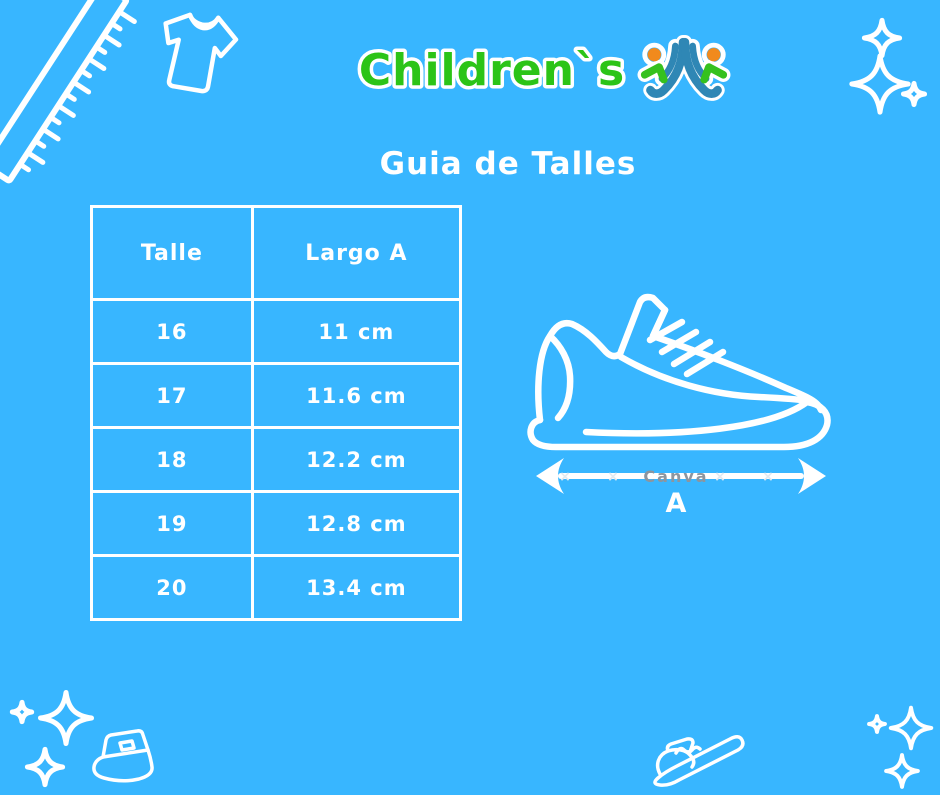 This screenshot has height=795, width=940. I want to click on shoe-measurement-diagram: × × × × Canva A, so click(679, 406).